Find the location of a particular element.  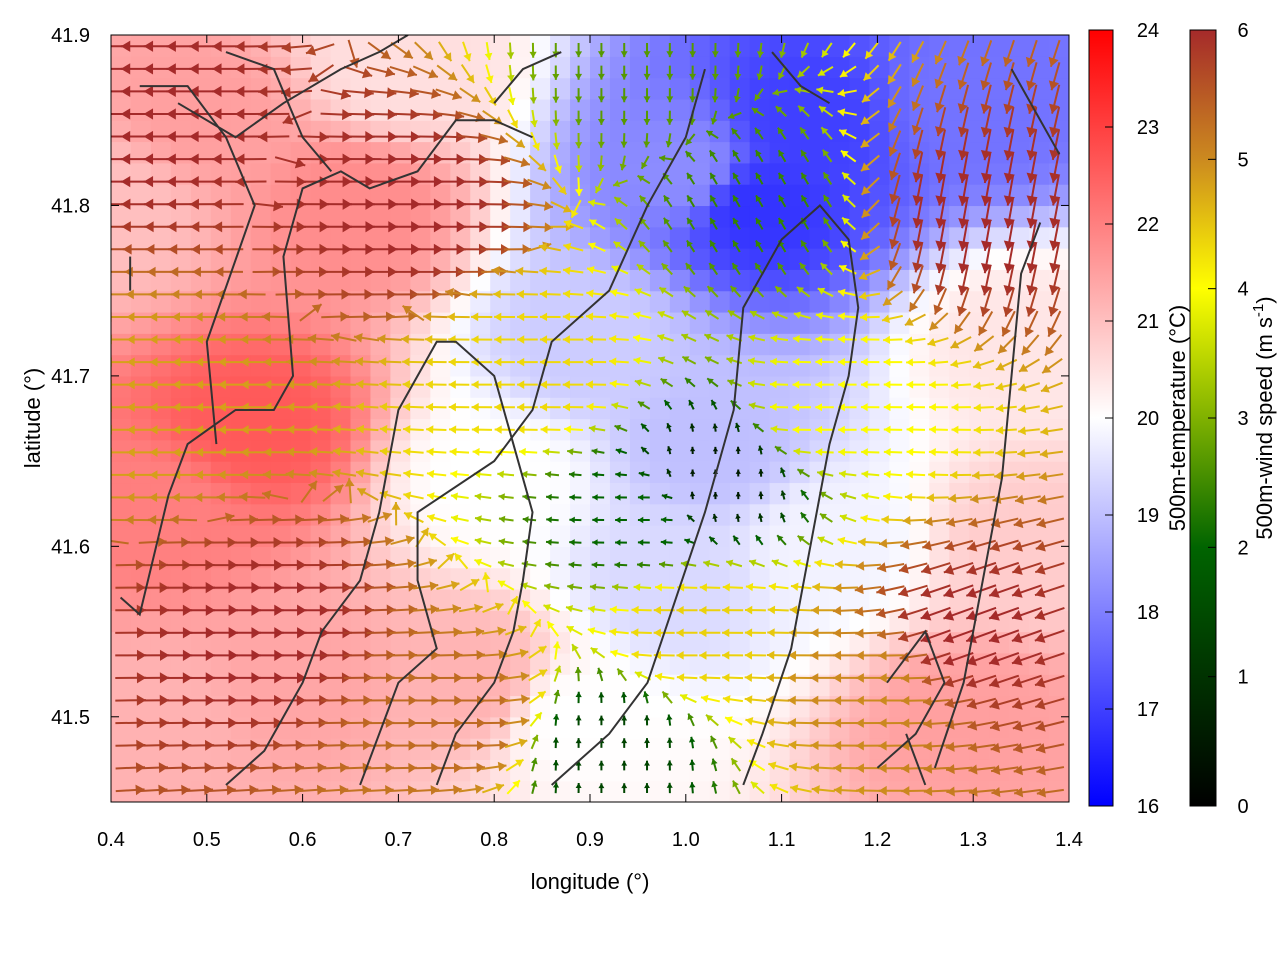

x-tick-label: 1.4 is located at coordinates (1069, 840).